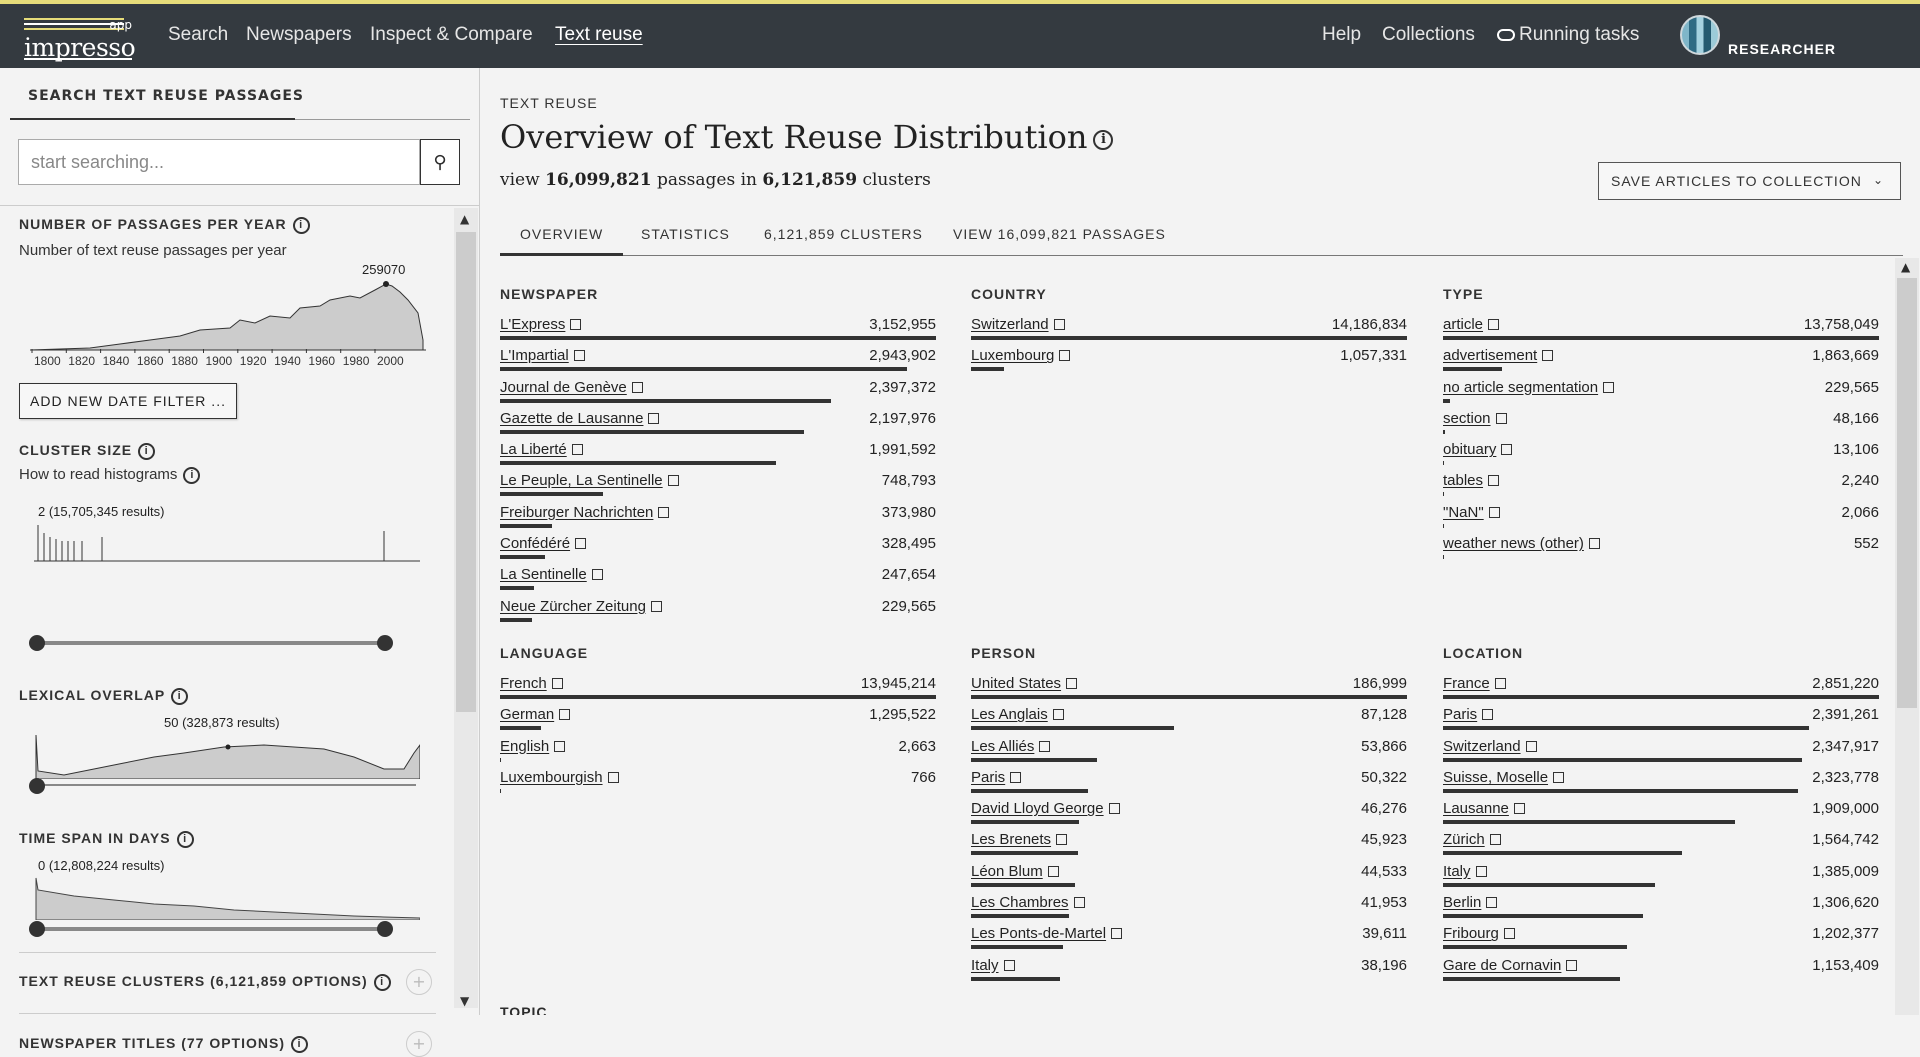 The width and height of the screenshot is (1920, 1057). Describe the element at coordinates (166, 96) in the screenshot. I see `sidebar-tab-search-passages: SEARCH TEXT REUSE PASSAGES` at that location.